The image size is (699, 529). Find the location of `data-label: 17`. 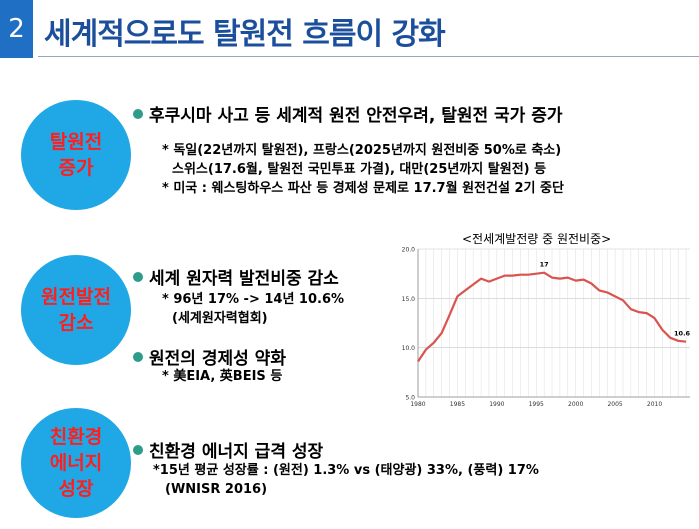

data-label: 17 is located at coordinates (544, 265).